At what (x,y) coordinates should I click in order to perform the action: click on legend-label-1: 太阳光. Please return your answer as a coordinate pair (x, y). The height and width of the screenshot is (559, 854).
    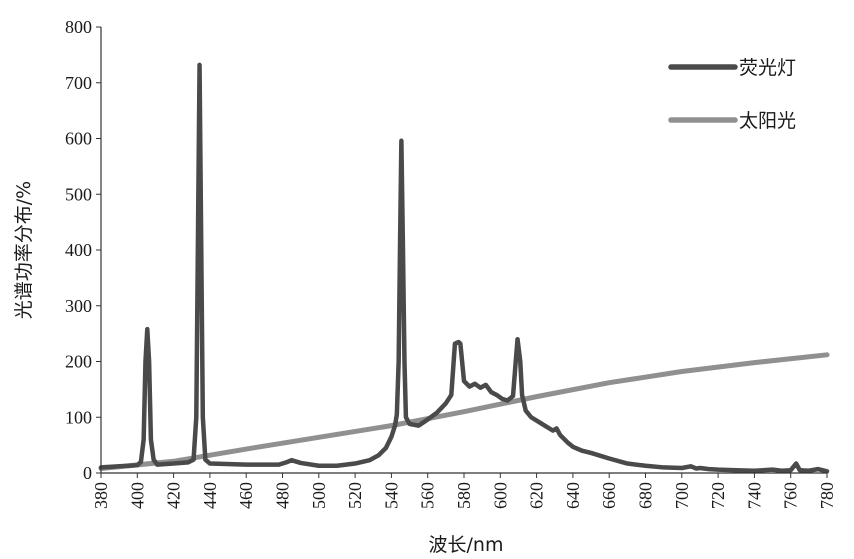
    Looking at the image, I should click on (767, 121).